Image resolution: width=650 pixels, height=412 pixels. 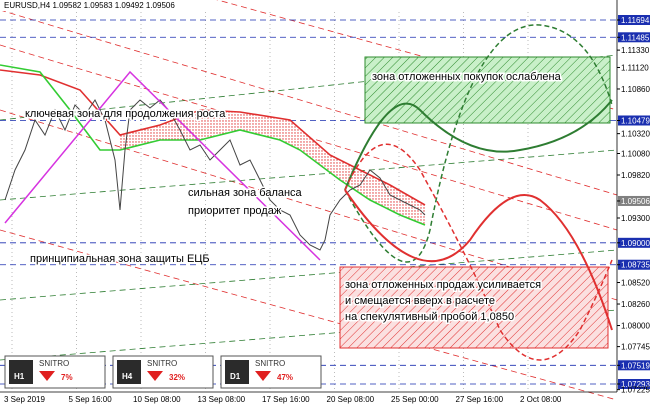 I want to click on price-tick-label: 1.11694, so click(x=635, y=20).